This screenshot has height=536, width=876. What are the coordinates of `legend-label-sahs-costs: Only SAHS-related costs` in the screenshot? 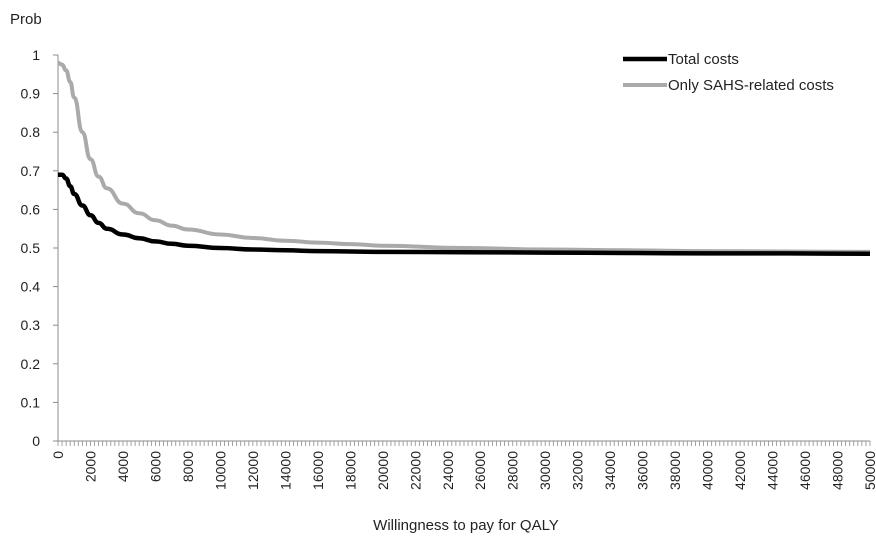 It's located at (751, 85).